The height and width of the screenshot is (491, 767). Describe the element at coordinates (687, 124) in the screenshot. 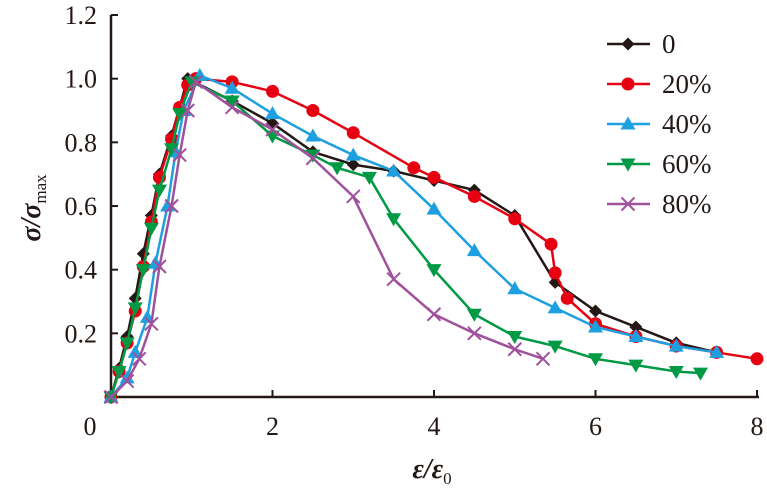

I see `legend-label: 40%` at that location.